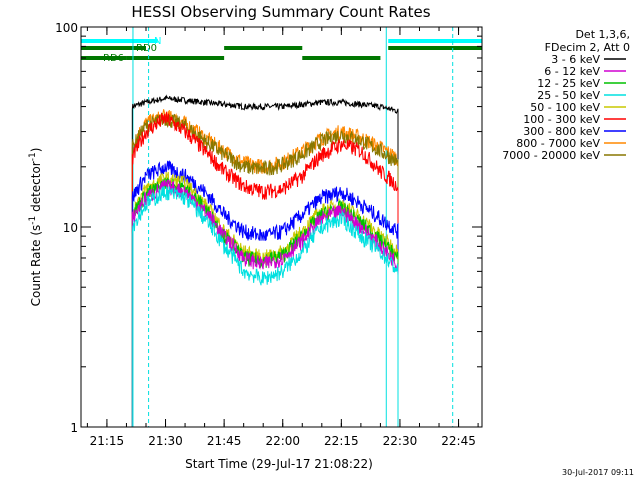 Image resolution: width=640 pixels, height=480 pixels. What do you see at coordinates (568, 83) in the screenshot?
I see `legend-label: 12 - 25 keV` at bounding box center [568, 83].